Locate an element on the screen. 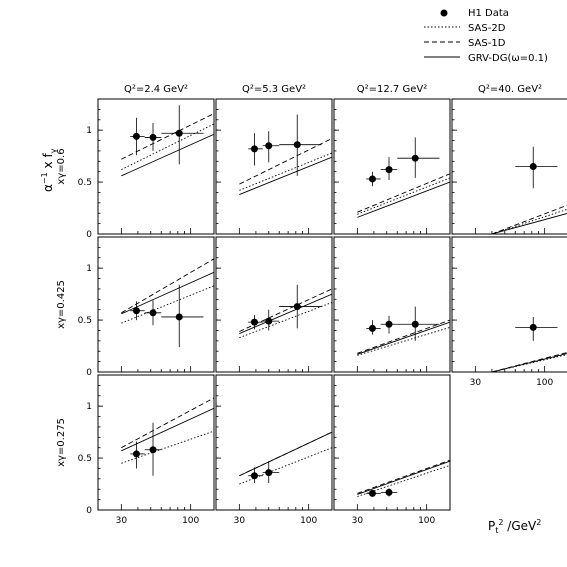 This screenshot has width=567, height=567. panel-r0-c1 is located at coordinates (274, 166).